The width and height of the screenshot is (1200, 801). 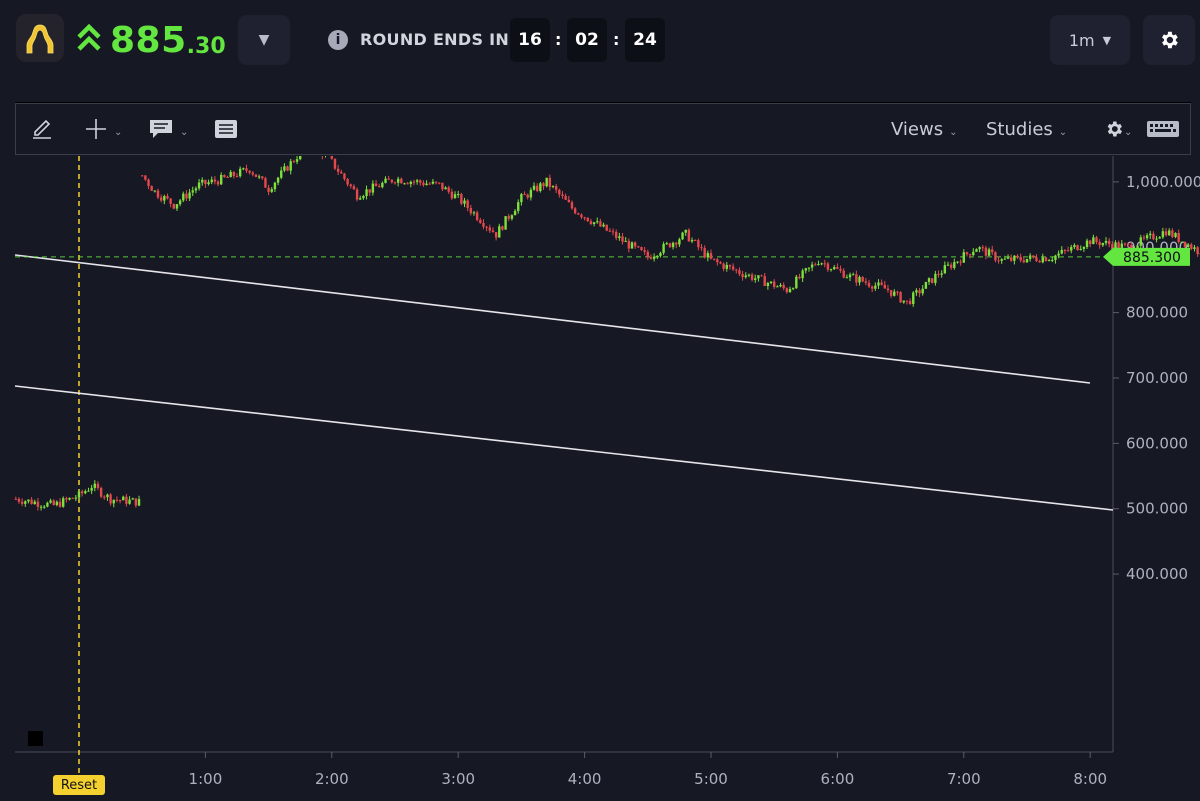 I want to click on draw-tool-button, so click(x=42, y=129).